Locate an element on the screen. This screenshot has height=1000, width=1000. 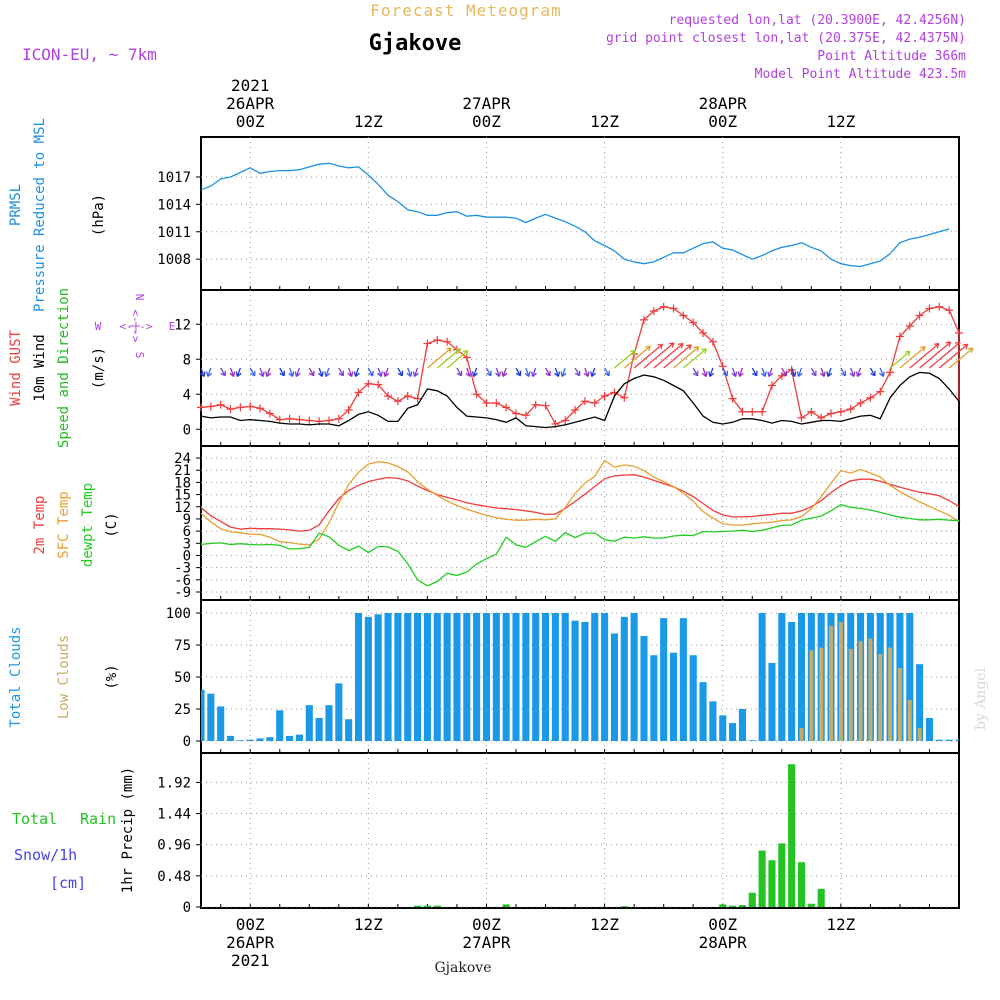
precip-ylabel: Total Rain Snow/1h [cm] 1hr Precip (mm) is located at coordinates (74, 830).